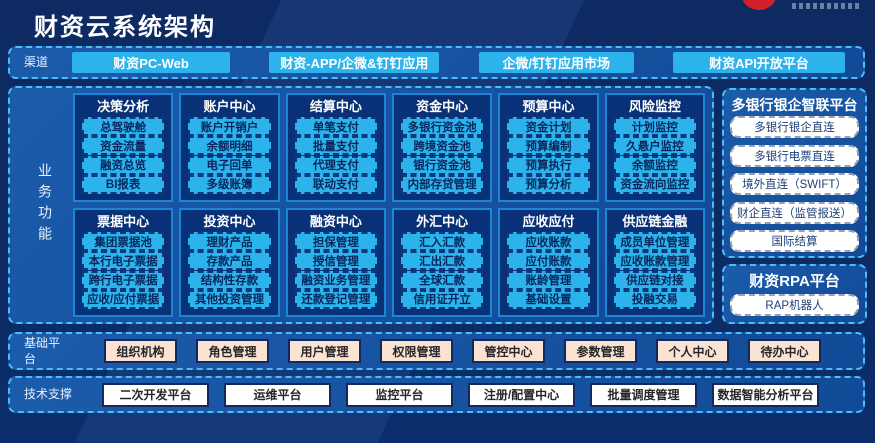 The width and height of the screenshot is (875, 443). I want to click on feature-chip: 多银行资金池, so click(442, 126).